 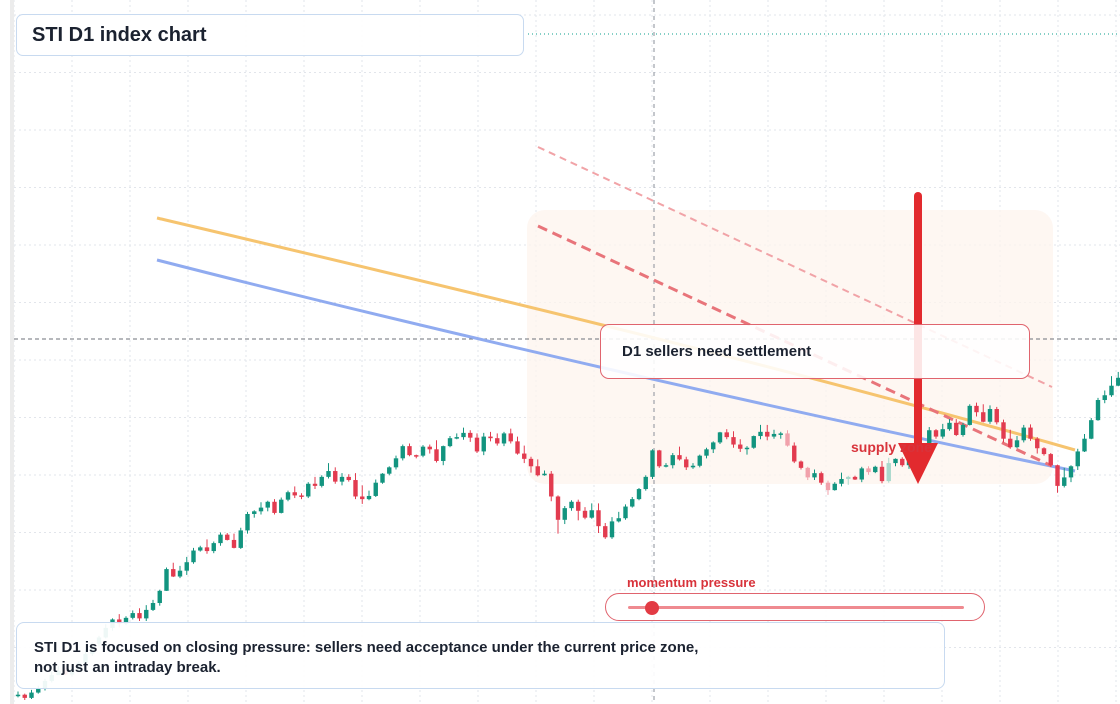 What do you see at coordinates (891, 447) in the screenshot?
I see `supply-zone-label: supply zone` at bounding box center [891, 447].